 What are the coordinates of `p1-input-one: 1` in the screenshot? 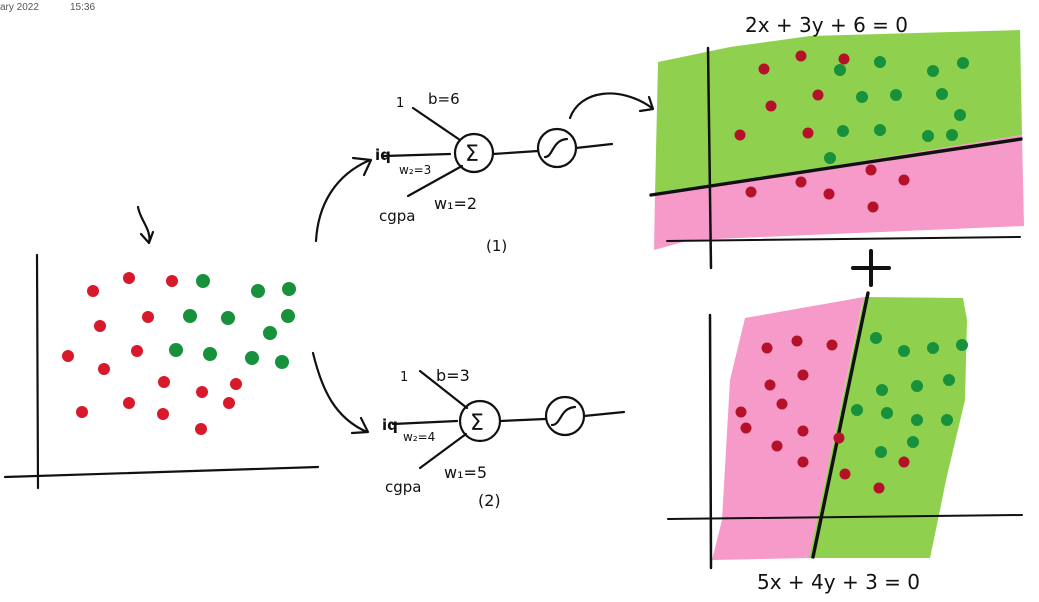 It's located at (400, 103).